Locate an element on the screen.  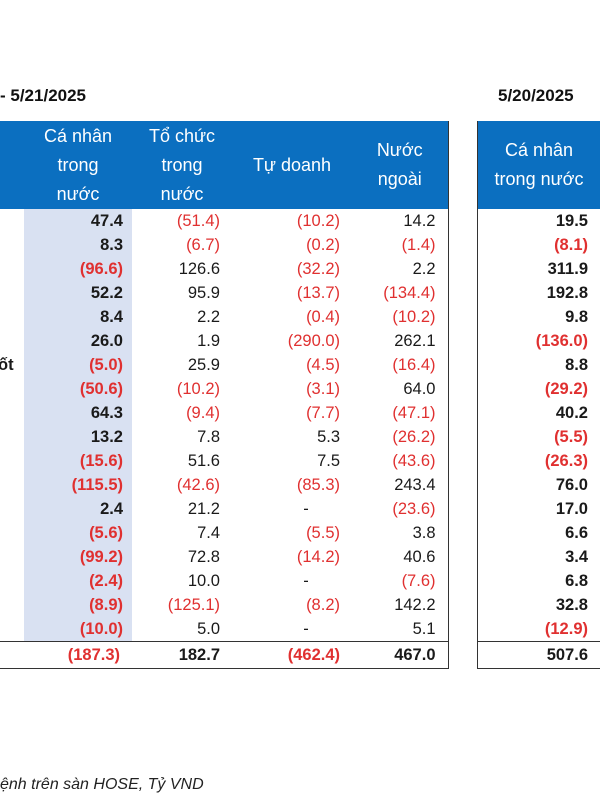
table-row: 2.4 21.2 - (23.6) is located at coordinates (224, 509).